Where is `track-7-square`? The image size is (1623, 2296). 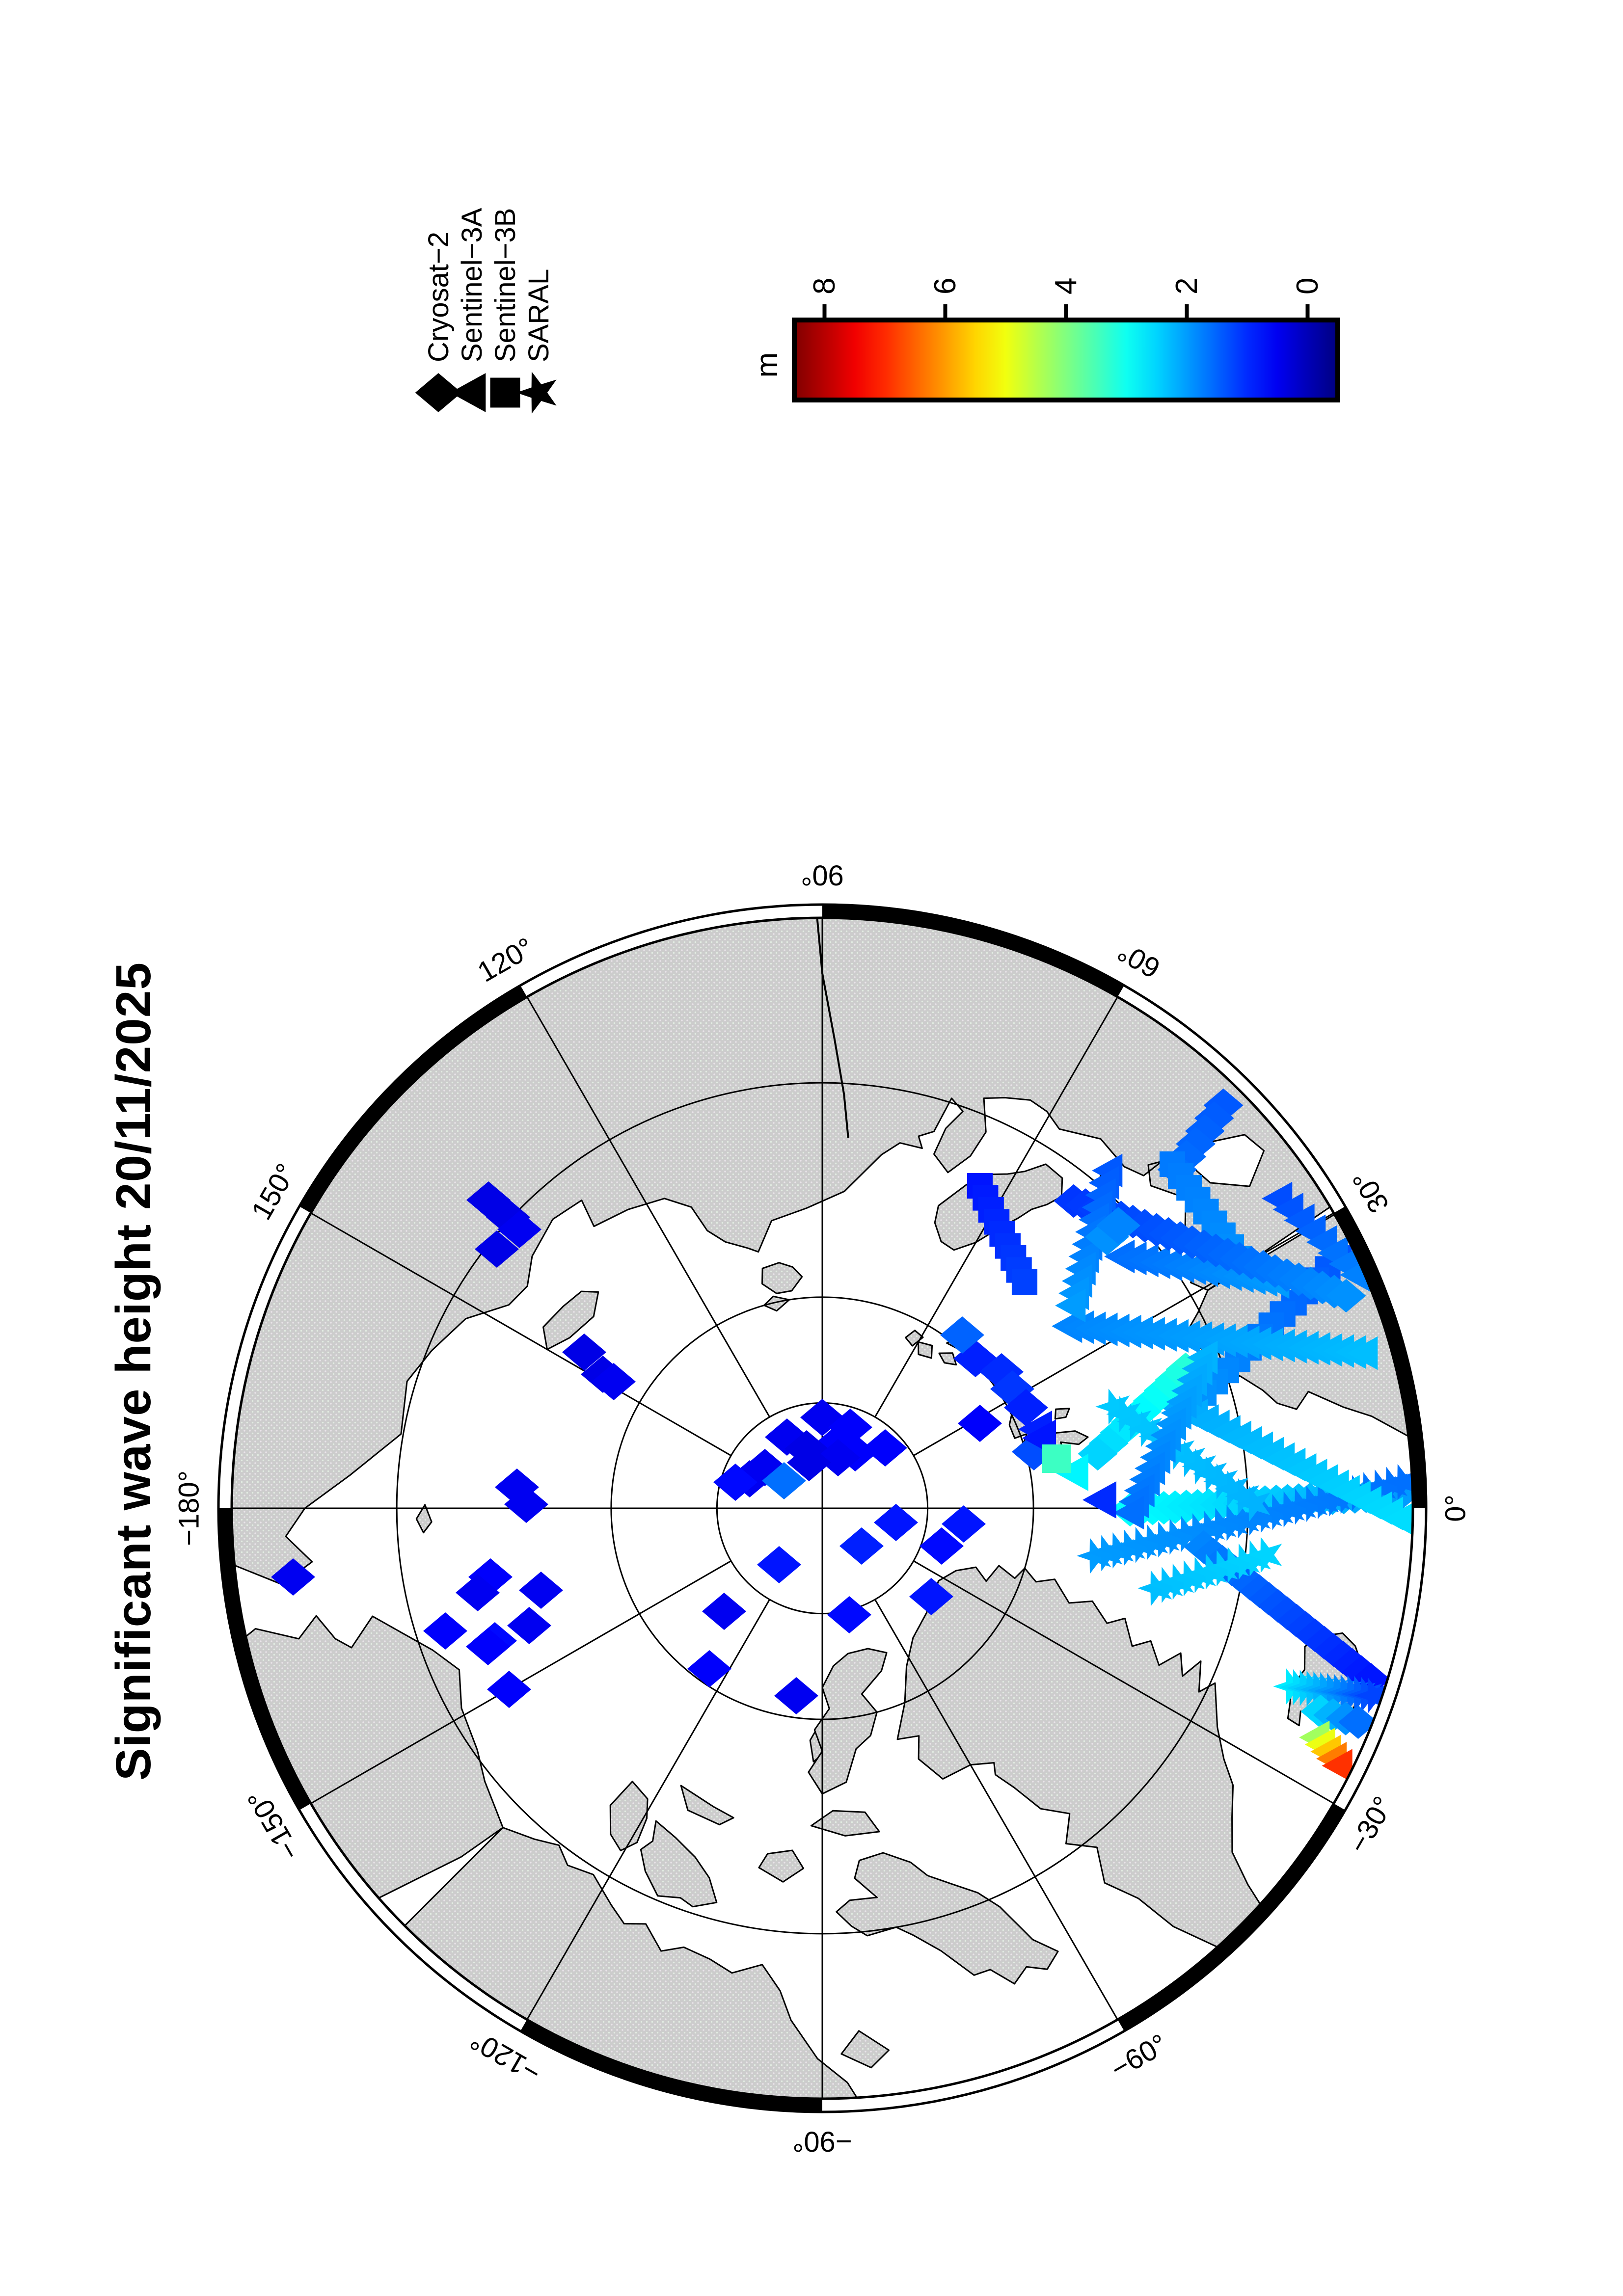
track-7-square is located at coordinates (1002, 1234).